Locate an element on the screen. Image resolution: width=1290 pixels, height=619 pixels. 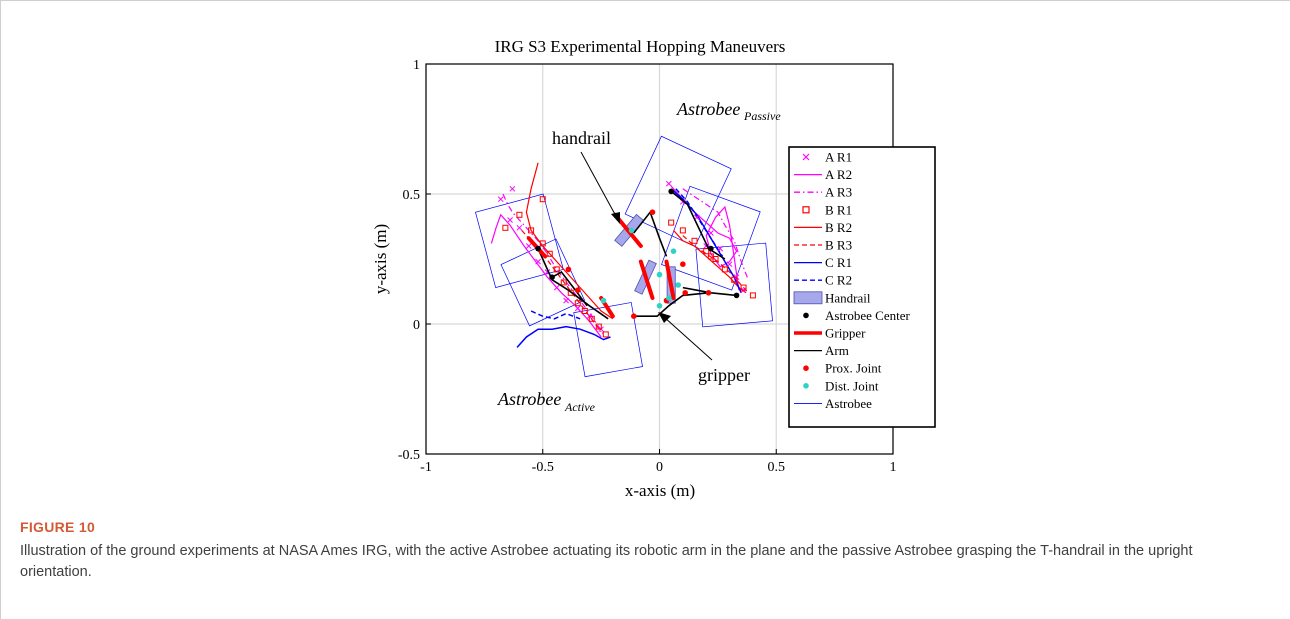
legend-item: Handrail is located at coordinates (832, 297).